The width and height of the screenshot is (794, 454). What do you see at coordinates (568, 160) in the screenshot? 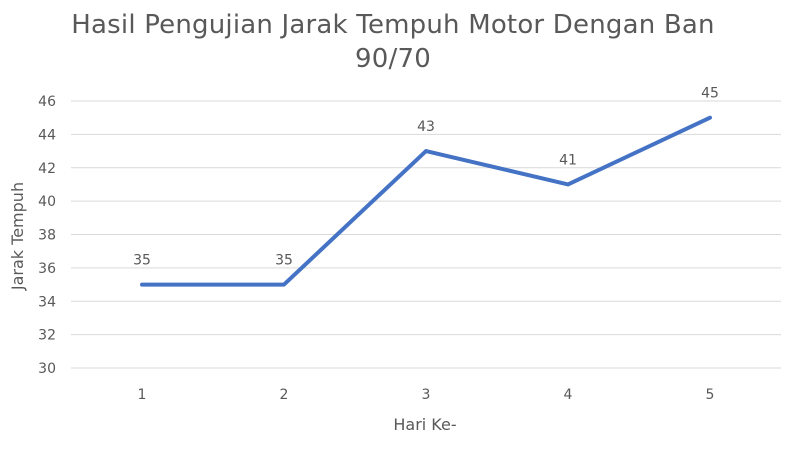
I see `data-label: 41` at bounding box center [568, 160].